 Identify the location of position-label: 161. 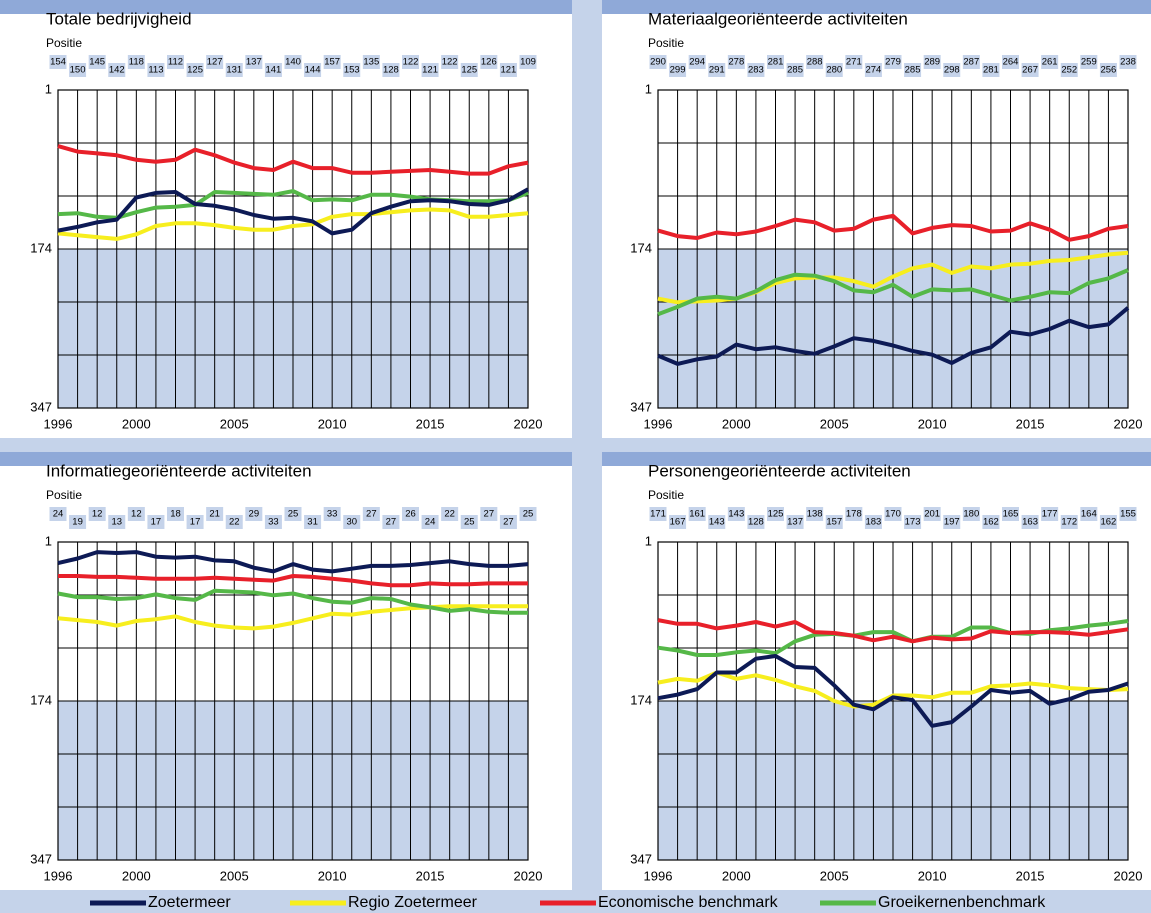
(697, 514).